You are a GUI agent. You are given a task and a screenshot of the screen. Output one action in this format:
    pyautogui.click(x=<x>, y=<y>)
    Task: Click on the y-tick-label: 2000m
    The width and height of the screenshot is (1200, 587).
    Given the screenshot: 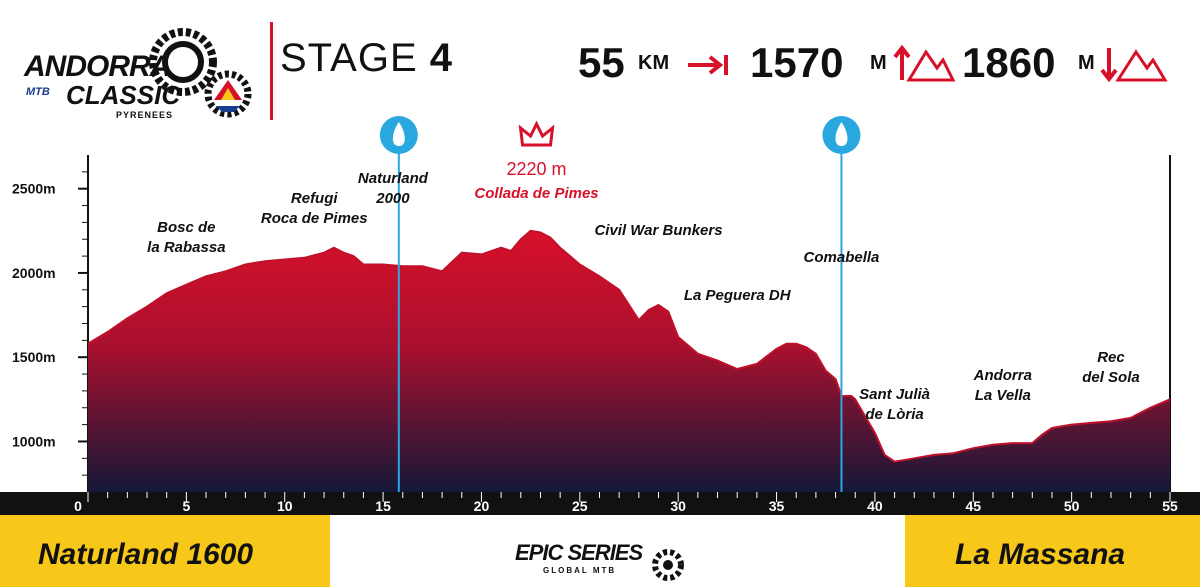 What is the action you would take?
    pyautogui.click(x=34, y=273)
    